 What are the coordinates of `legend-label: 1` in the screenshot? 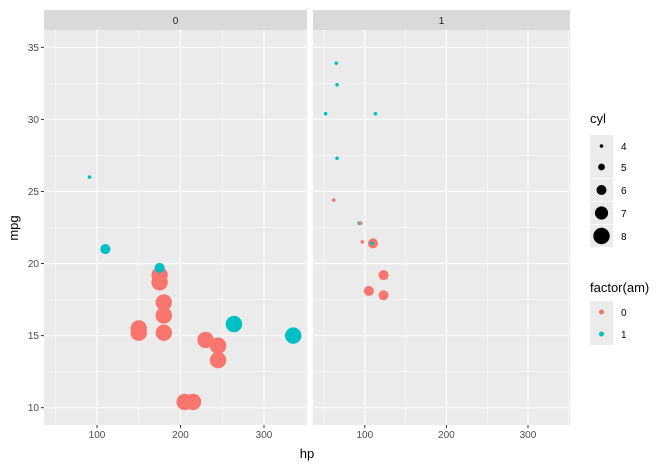 It's located at (624, 335).